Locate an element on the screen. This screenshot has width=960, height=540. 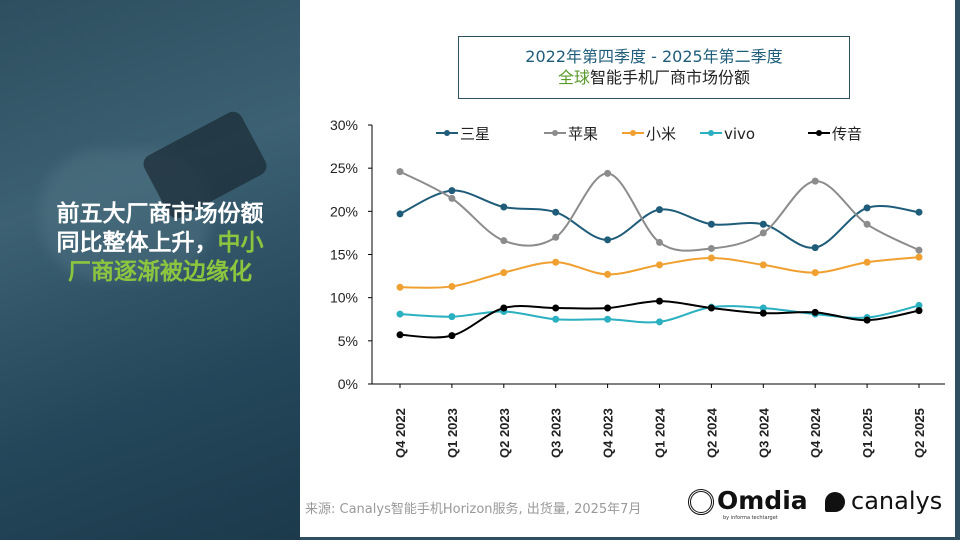
x-tick-label: Q1 2024 is located at coordinates (660, 432).